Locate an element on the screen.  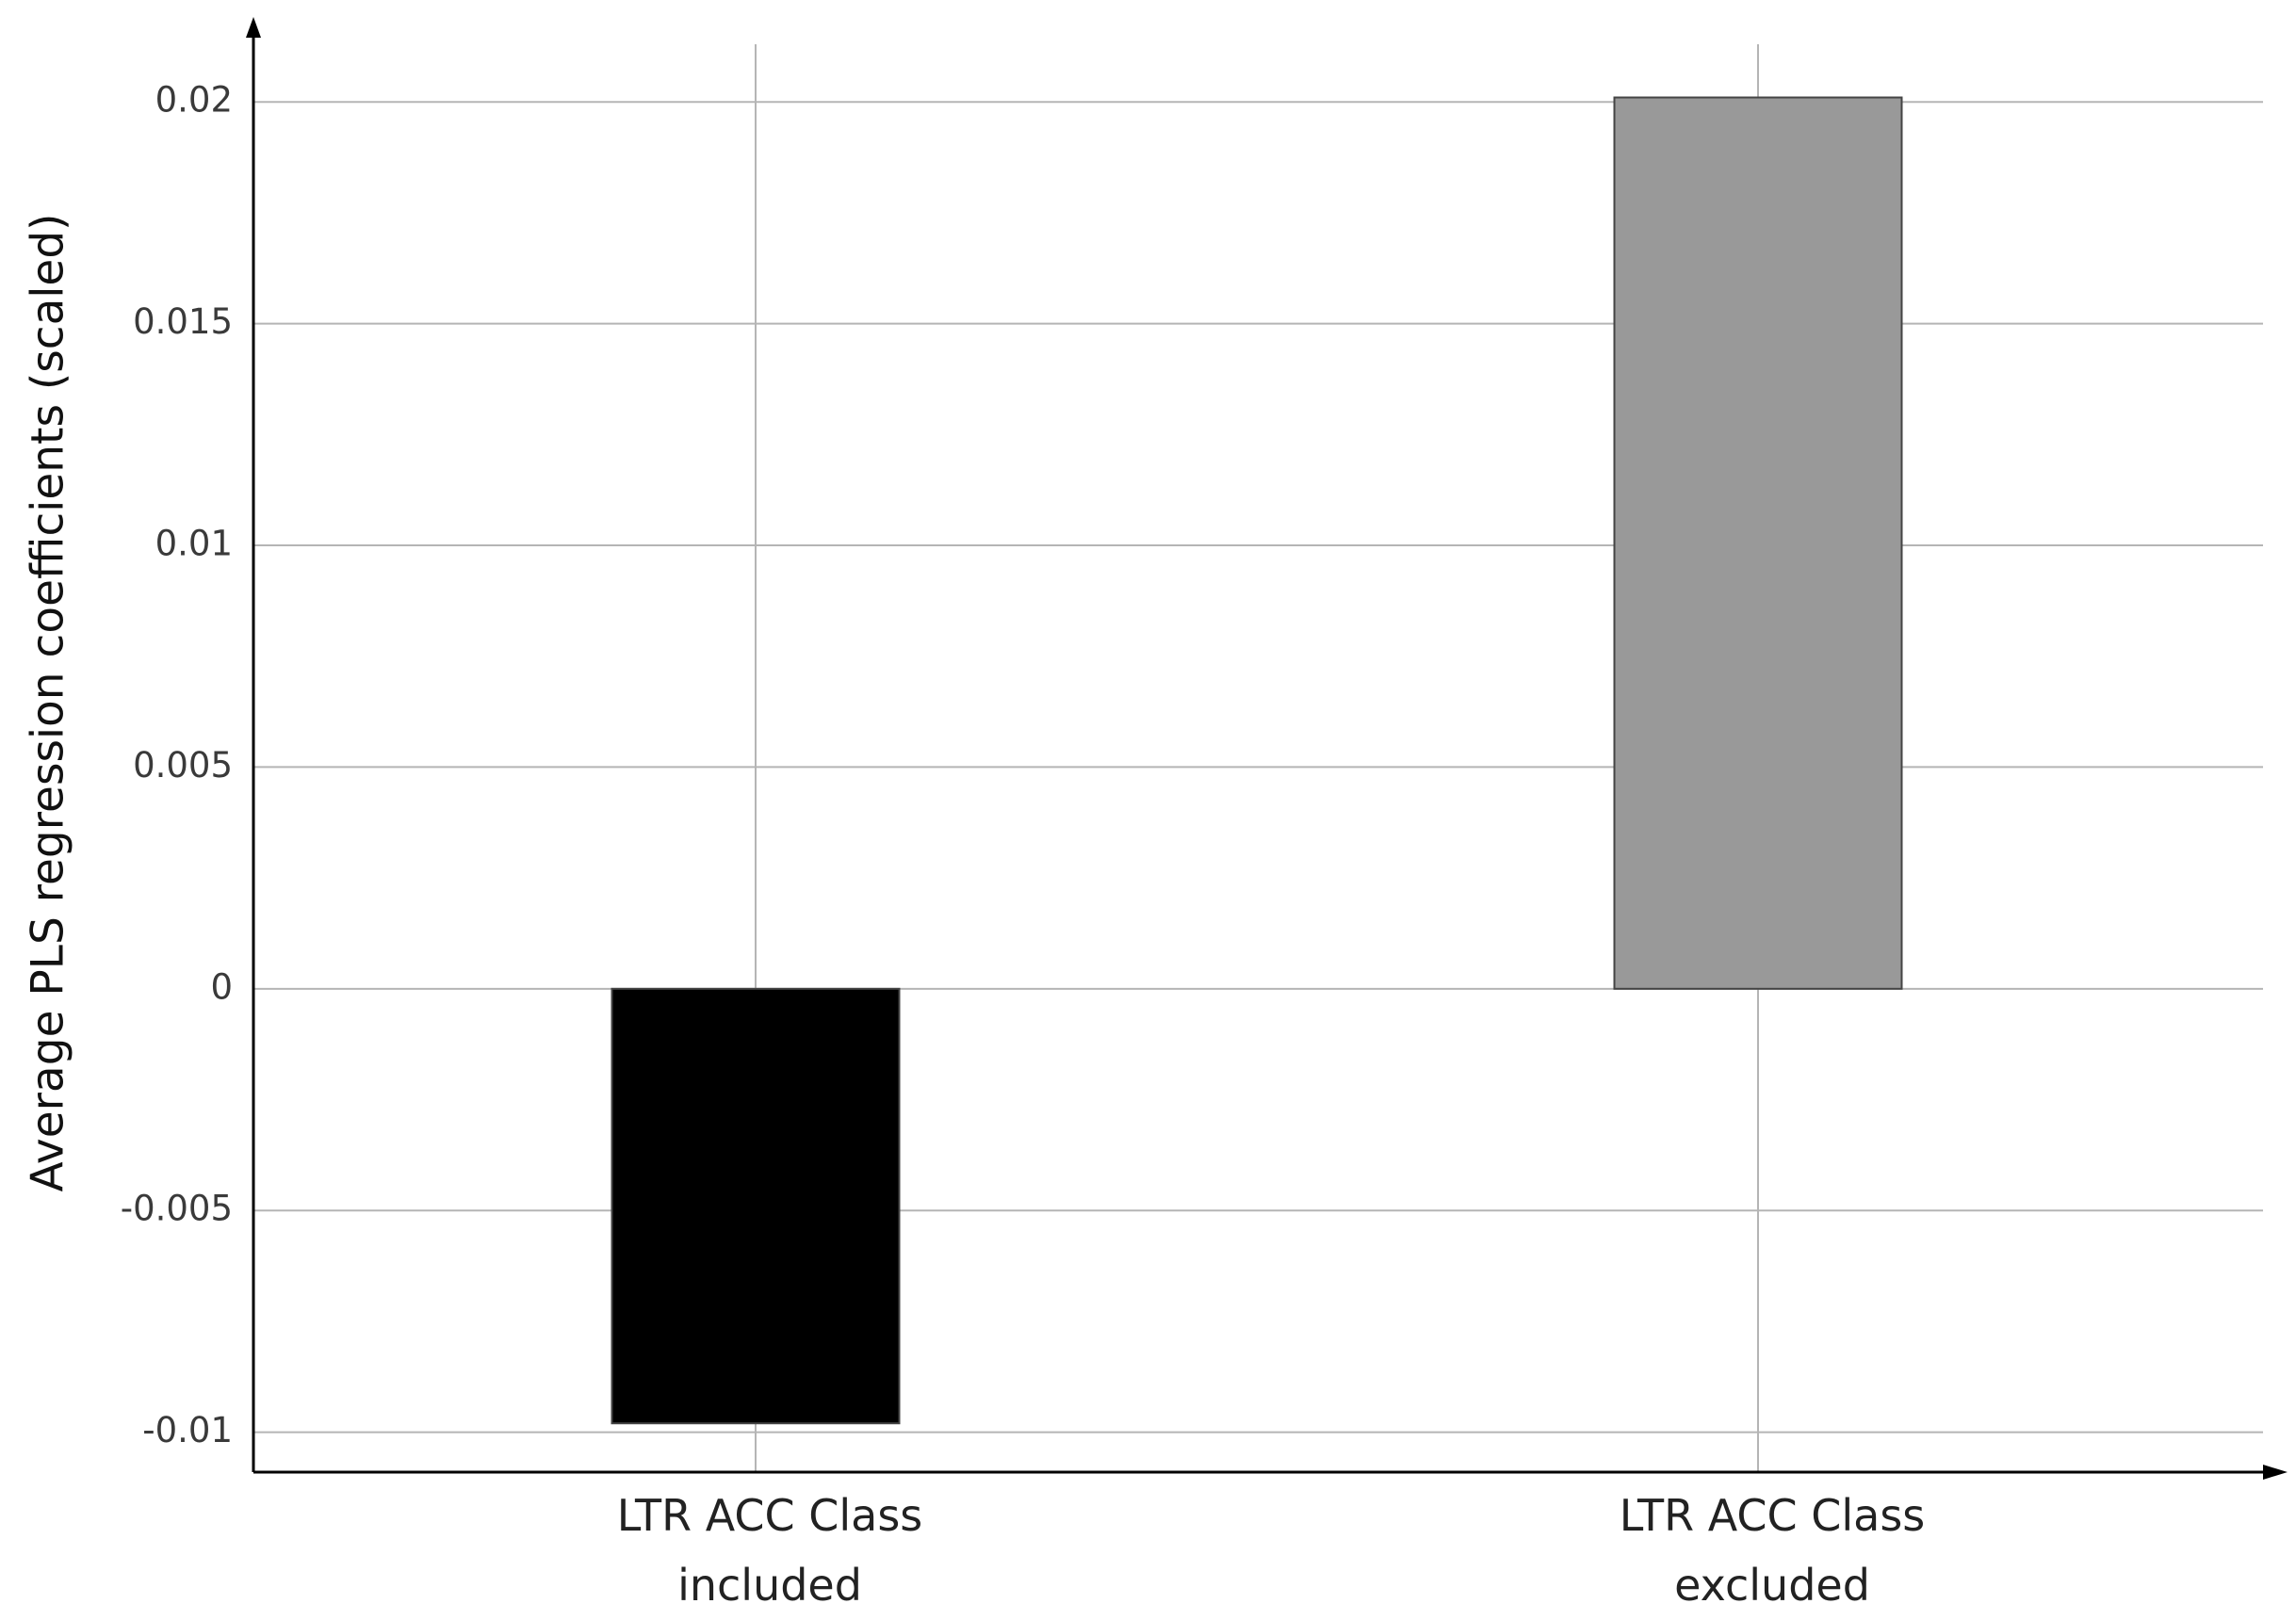
y-tick-label: 0 is located at coordinates (221, 987).